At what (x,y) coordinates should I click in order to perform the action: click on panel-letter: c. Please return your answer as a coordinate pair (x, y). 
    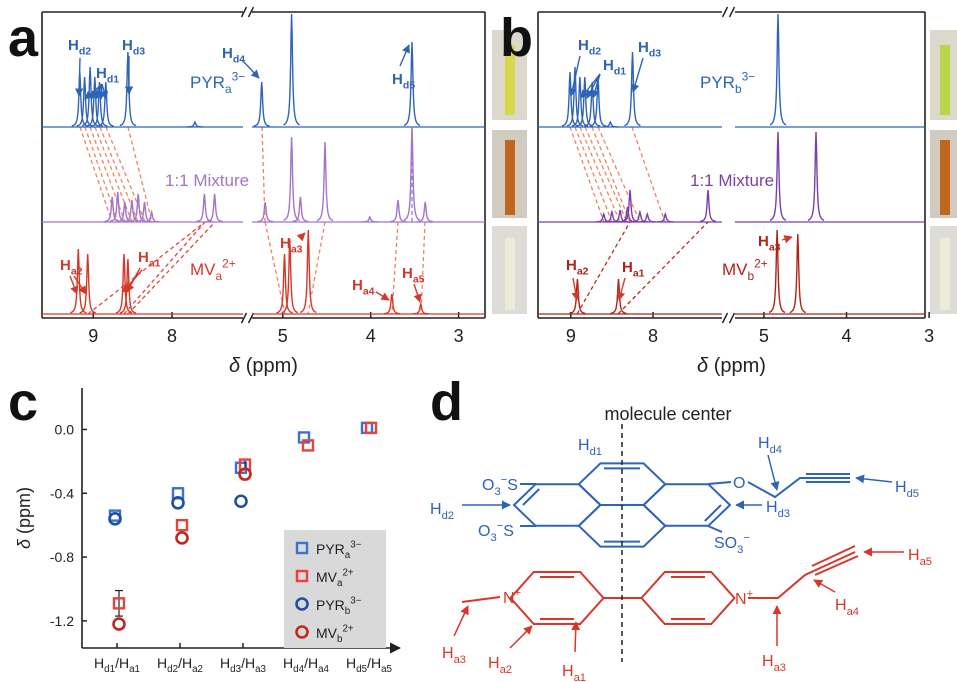
    Looking at the image, I should click on (23, 402).